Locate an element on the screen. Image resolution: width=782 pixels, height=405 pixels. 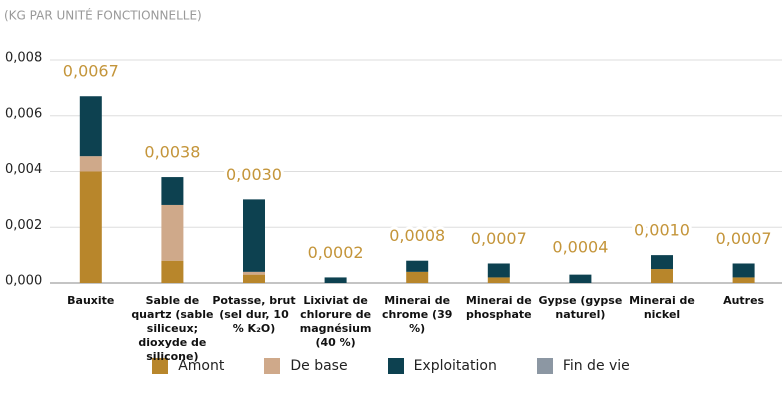
x-tick-label: Minerai de phosphate is located at coordinates (498, 307).